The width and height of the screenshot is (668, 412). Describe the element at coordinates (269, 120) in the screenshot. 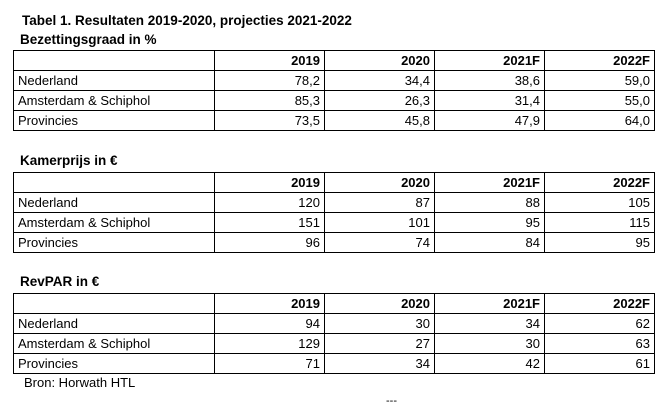

I see `table-cell: 73,5` at that location.